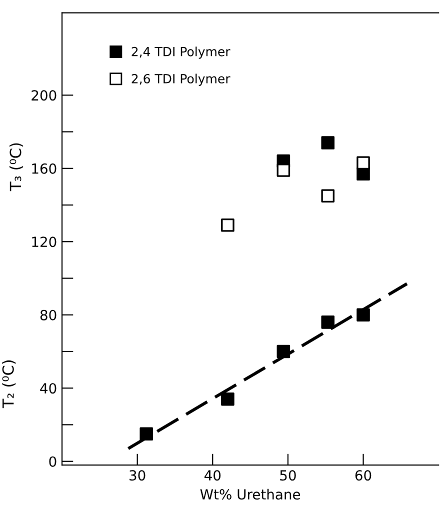 Image resolution: width=443 pixels, height=511 pixels. I want to click on y-tick-label: 160, so click(44, 168).